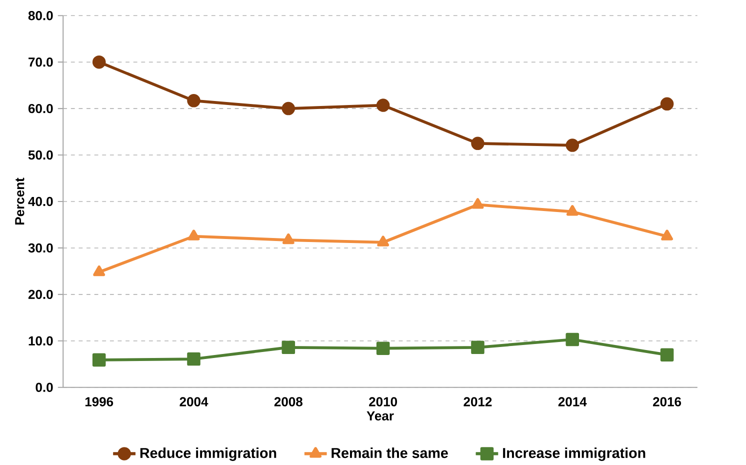  Describe the element at coordinates (383, 401) in the screenshot. I see `x-tick-label: 2010` at that location.